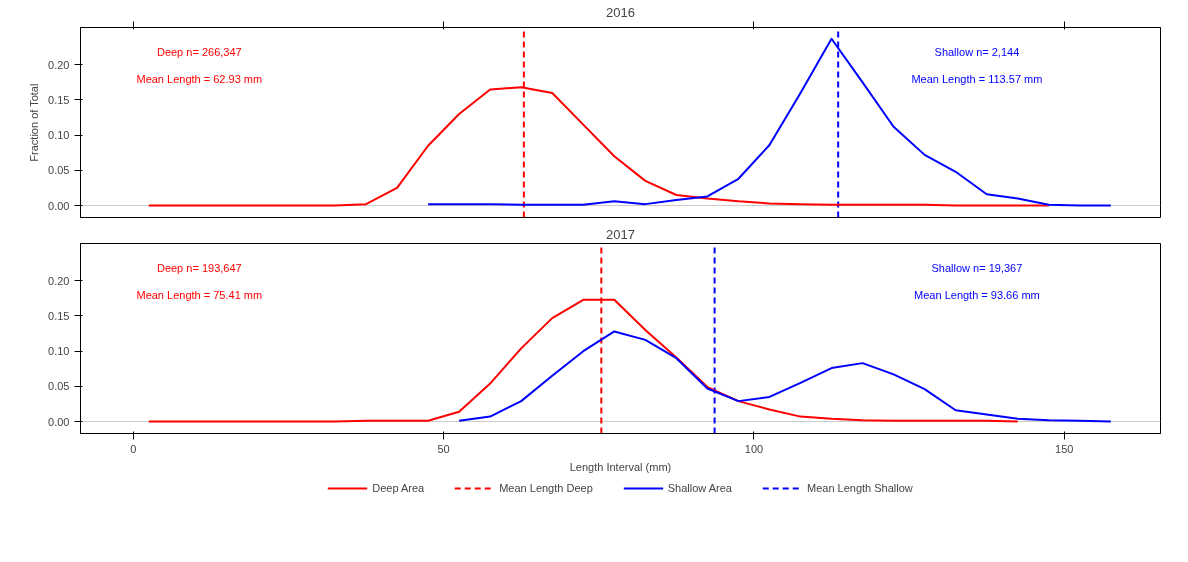 The width and height of the screenshot is (1188, 562). What do you see at coordinates (199, 294) in the screenshot?
I see `annotation: Mean Length = 75.41 mm` at bounding box center [199, 294].